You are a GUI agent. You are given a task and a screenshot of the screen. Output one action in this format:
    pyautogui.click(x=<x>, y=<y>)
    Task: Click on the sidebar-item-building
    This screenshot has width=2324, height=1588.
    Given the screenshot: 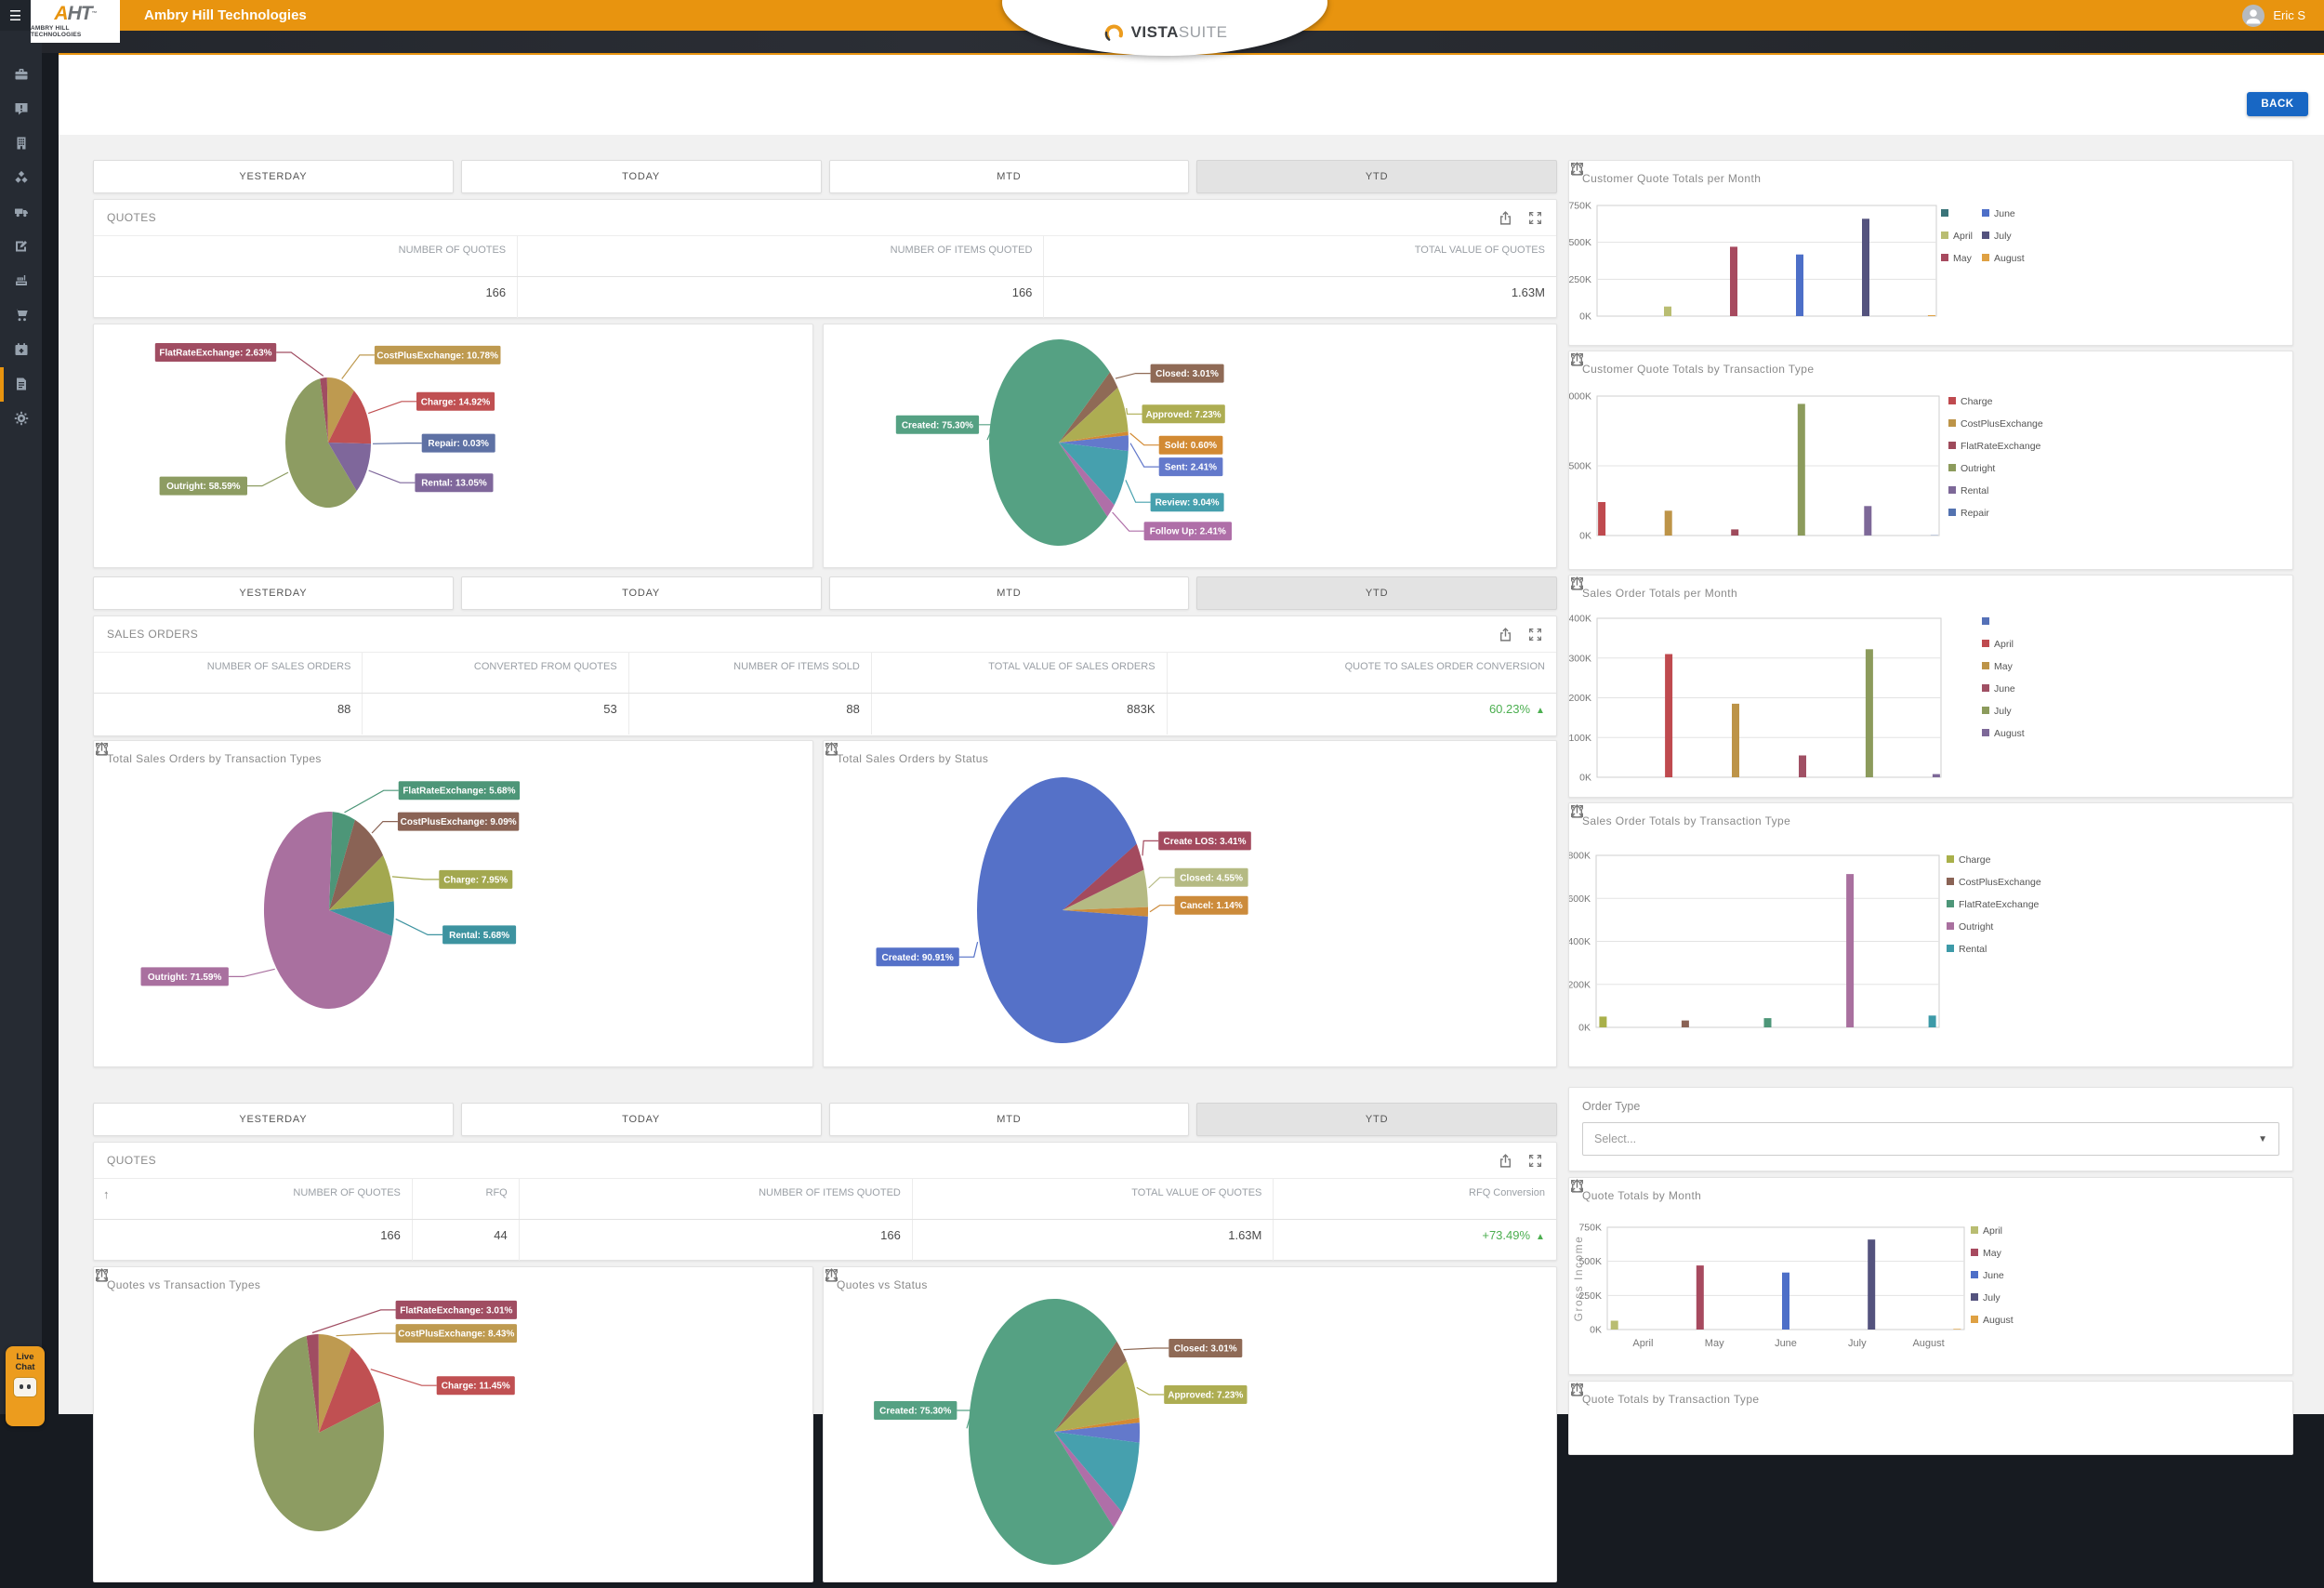 What is the action you would take?
    pyautogui.click(x=21, y=144)
    